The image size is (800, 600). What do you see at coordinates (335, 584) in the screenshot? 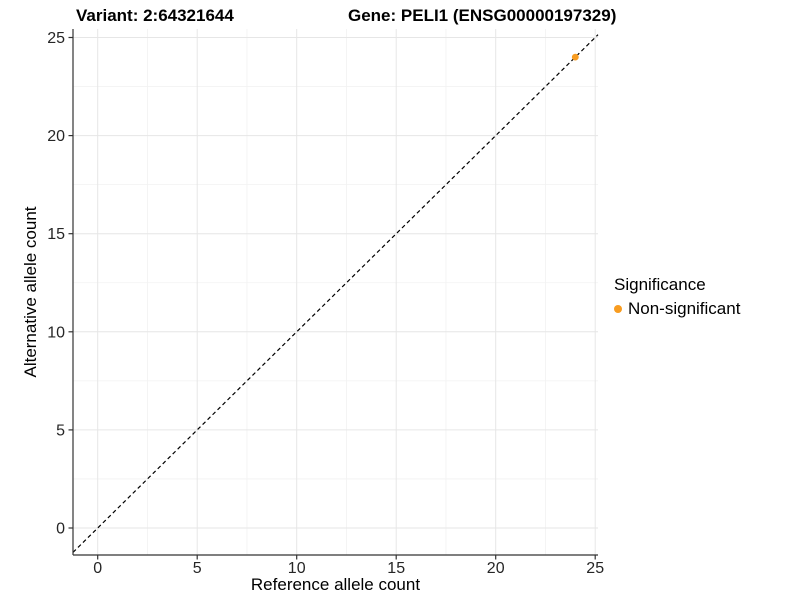
I see `x-axis-title: Reference allele count` at bounding box center [335, 584].